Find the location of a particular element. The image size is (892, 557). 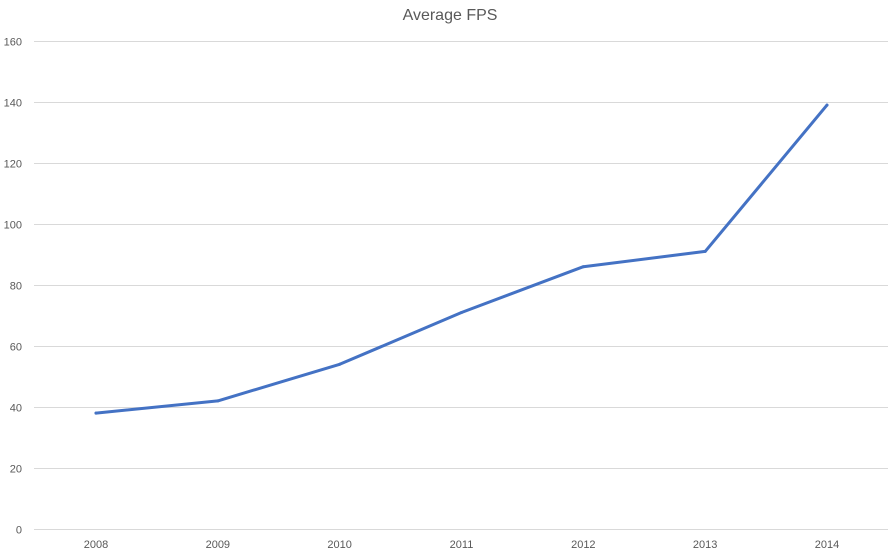

x-axis-ticks: 2008 2009 2010 2011 2012 2013 2014 is located at coordinates (461, 545).